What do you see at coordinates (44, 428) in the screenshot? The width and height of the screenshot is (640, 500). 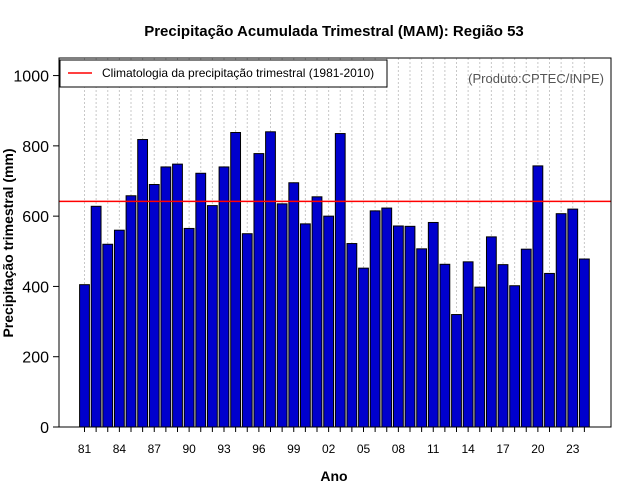 I see `y-tick-label: 0` at bounding box center [44, 428].